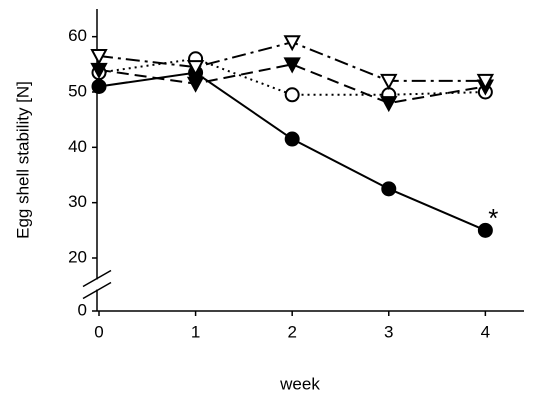 The width and height of the screenshot is (541, 407). Describe the element at coordinates (485, 331) in the screenshot. I see `x-tick-label: 4` at that location.